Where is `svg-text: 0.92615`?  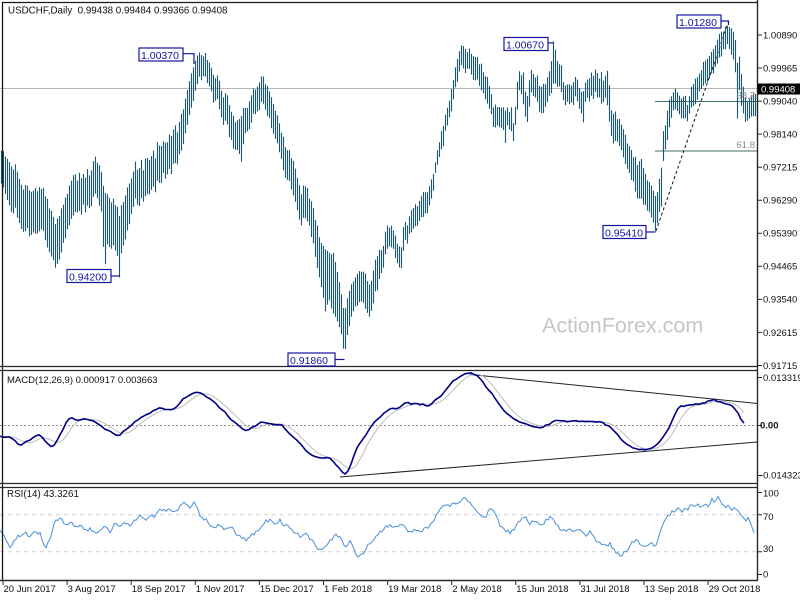
svg-text: 0.92615 is located at coordinates (780, 333).